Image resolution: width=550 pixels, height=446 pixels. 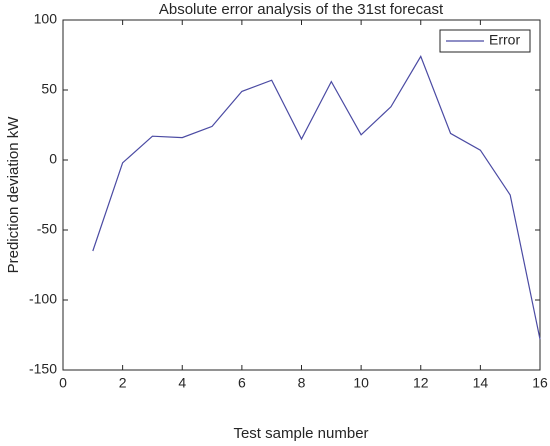 What do you see at coordinates (302, 383) in the screenshot?
I see `x-tick-label: 8` at bounding box center [302, 383].